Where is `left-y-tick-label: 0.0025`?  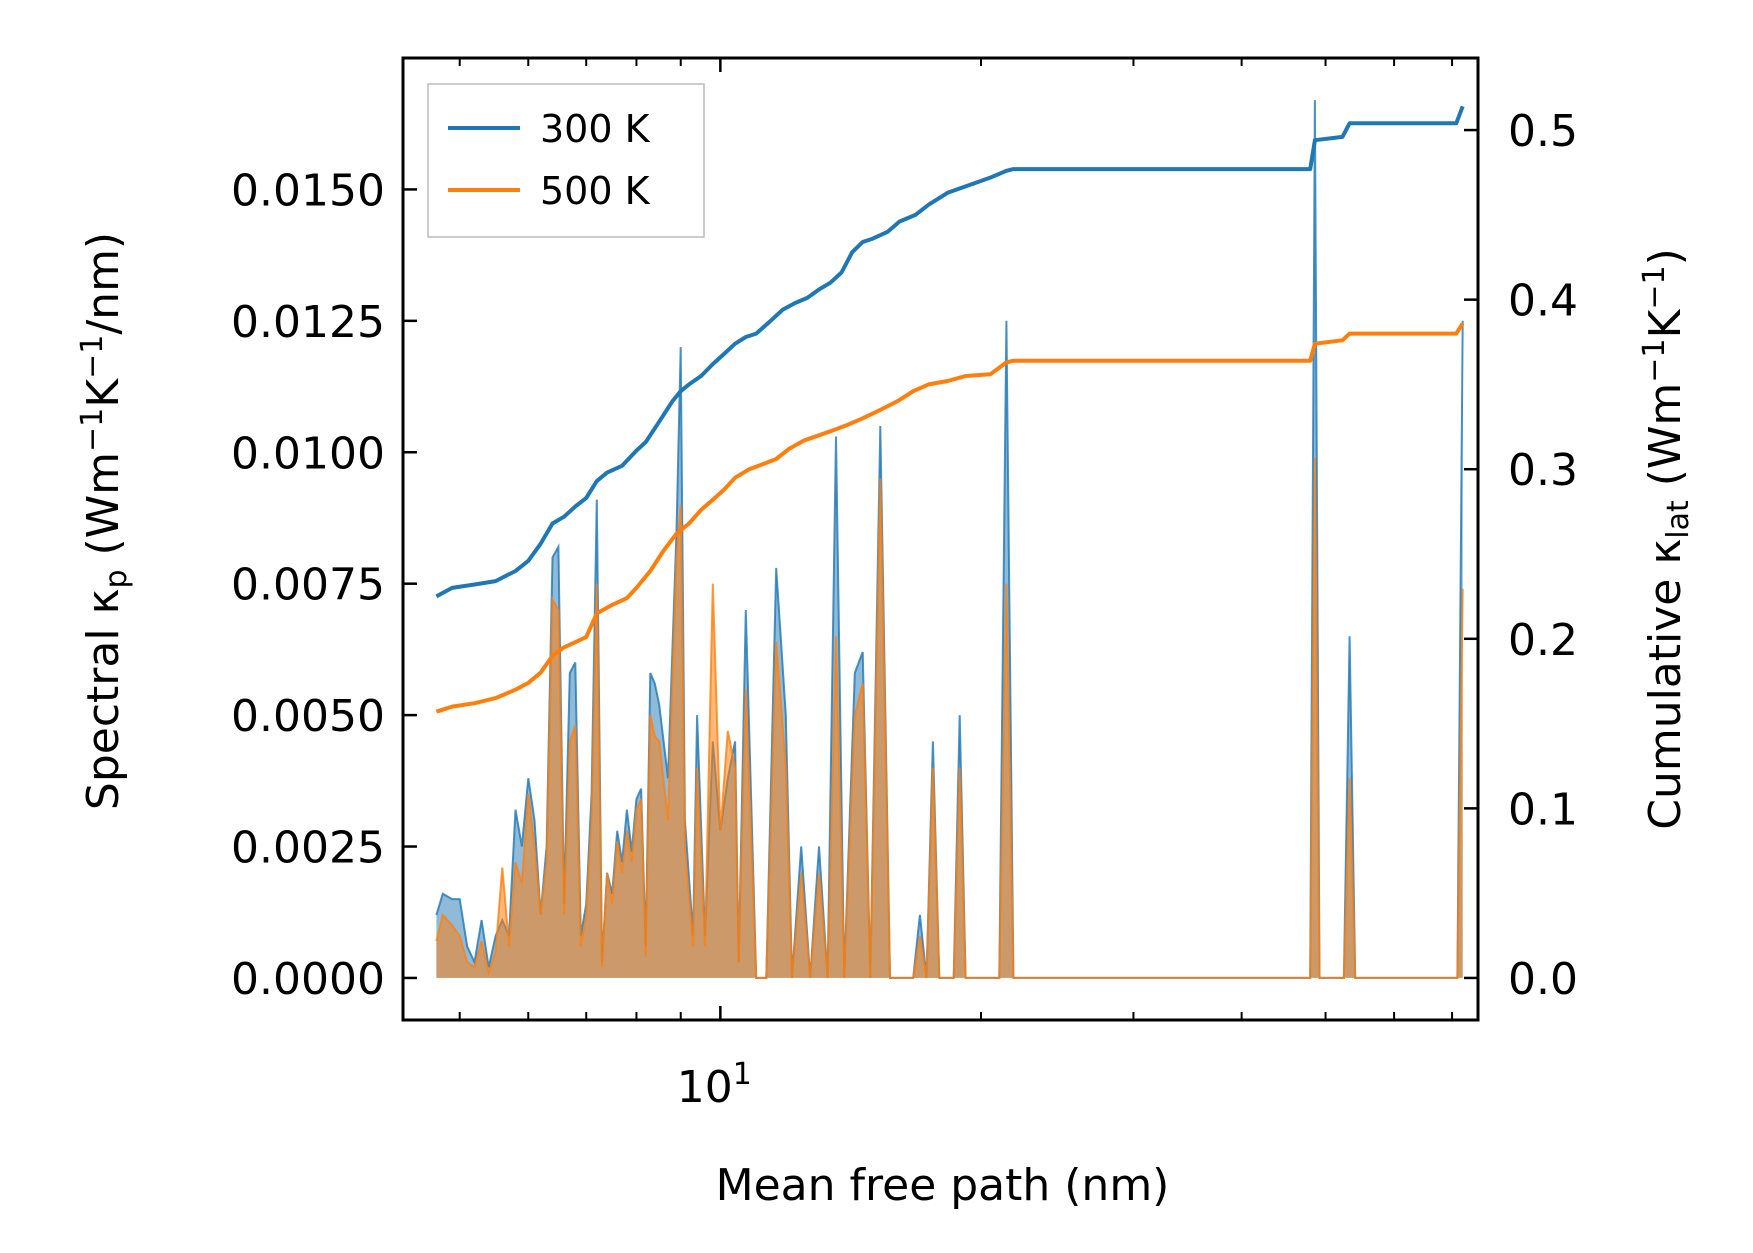
left-y-tick-label: 0.0025 is located at coordinates (308, 848).